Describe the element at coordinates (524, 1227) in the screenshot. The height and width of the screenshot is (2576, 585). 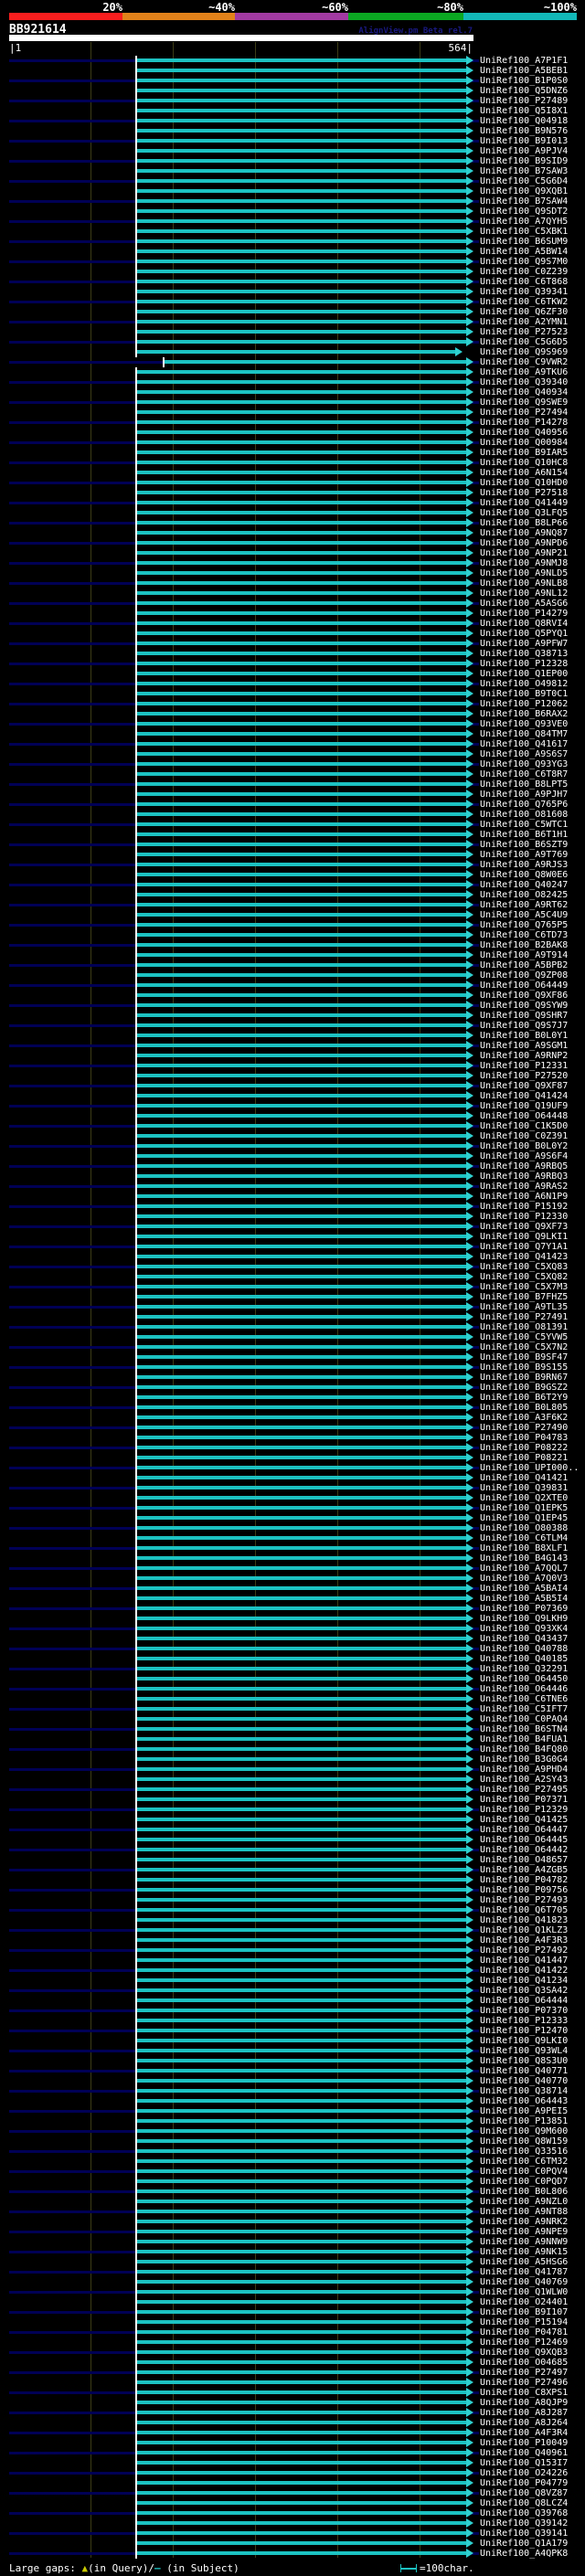
I see `hit-label: UniRef100_Q9XF73` at that location.